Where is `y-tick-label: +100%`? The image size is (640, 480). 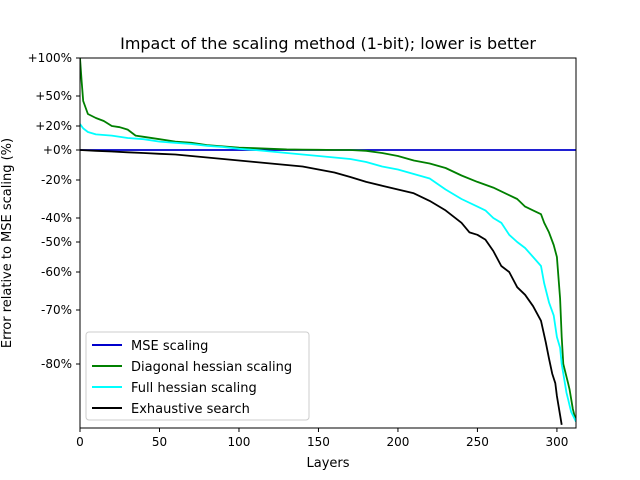
y-tick-label: +100% is located at coordinates (50, 58).